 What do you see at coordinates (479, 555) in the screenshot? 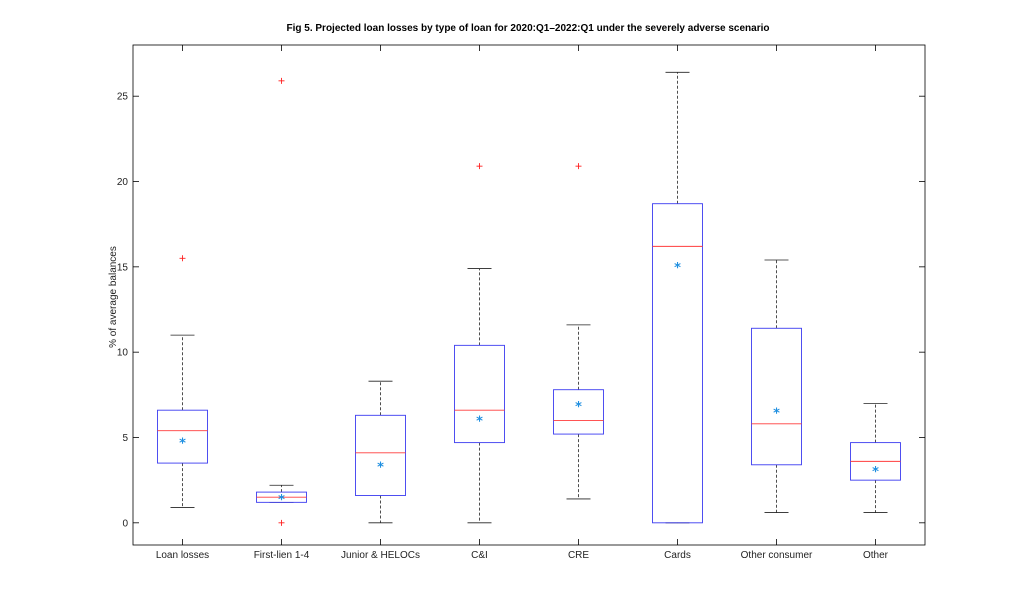
I see `x-tick-label: C&I` at bounding box center [479, 555].